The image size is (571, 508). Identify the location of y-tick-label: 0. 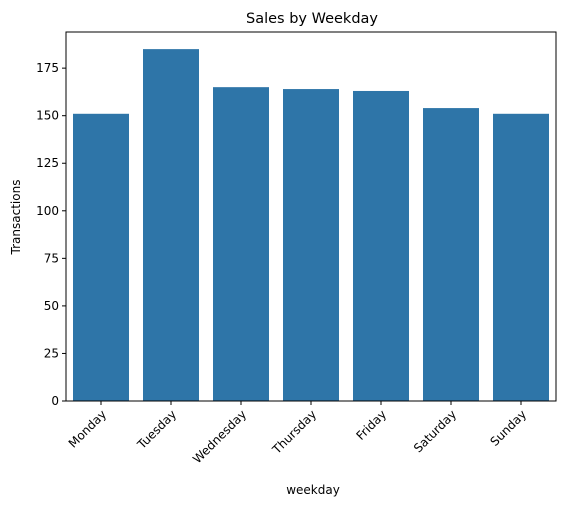
(55, 401).